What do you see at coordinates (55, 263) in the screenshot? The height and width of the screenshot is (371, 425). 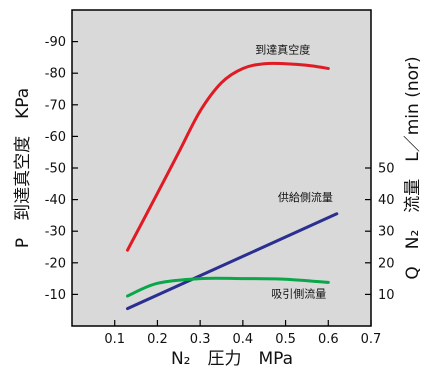 I see `y-left-tick-label: -20` at bounding box center [55, 263].